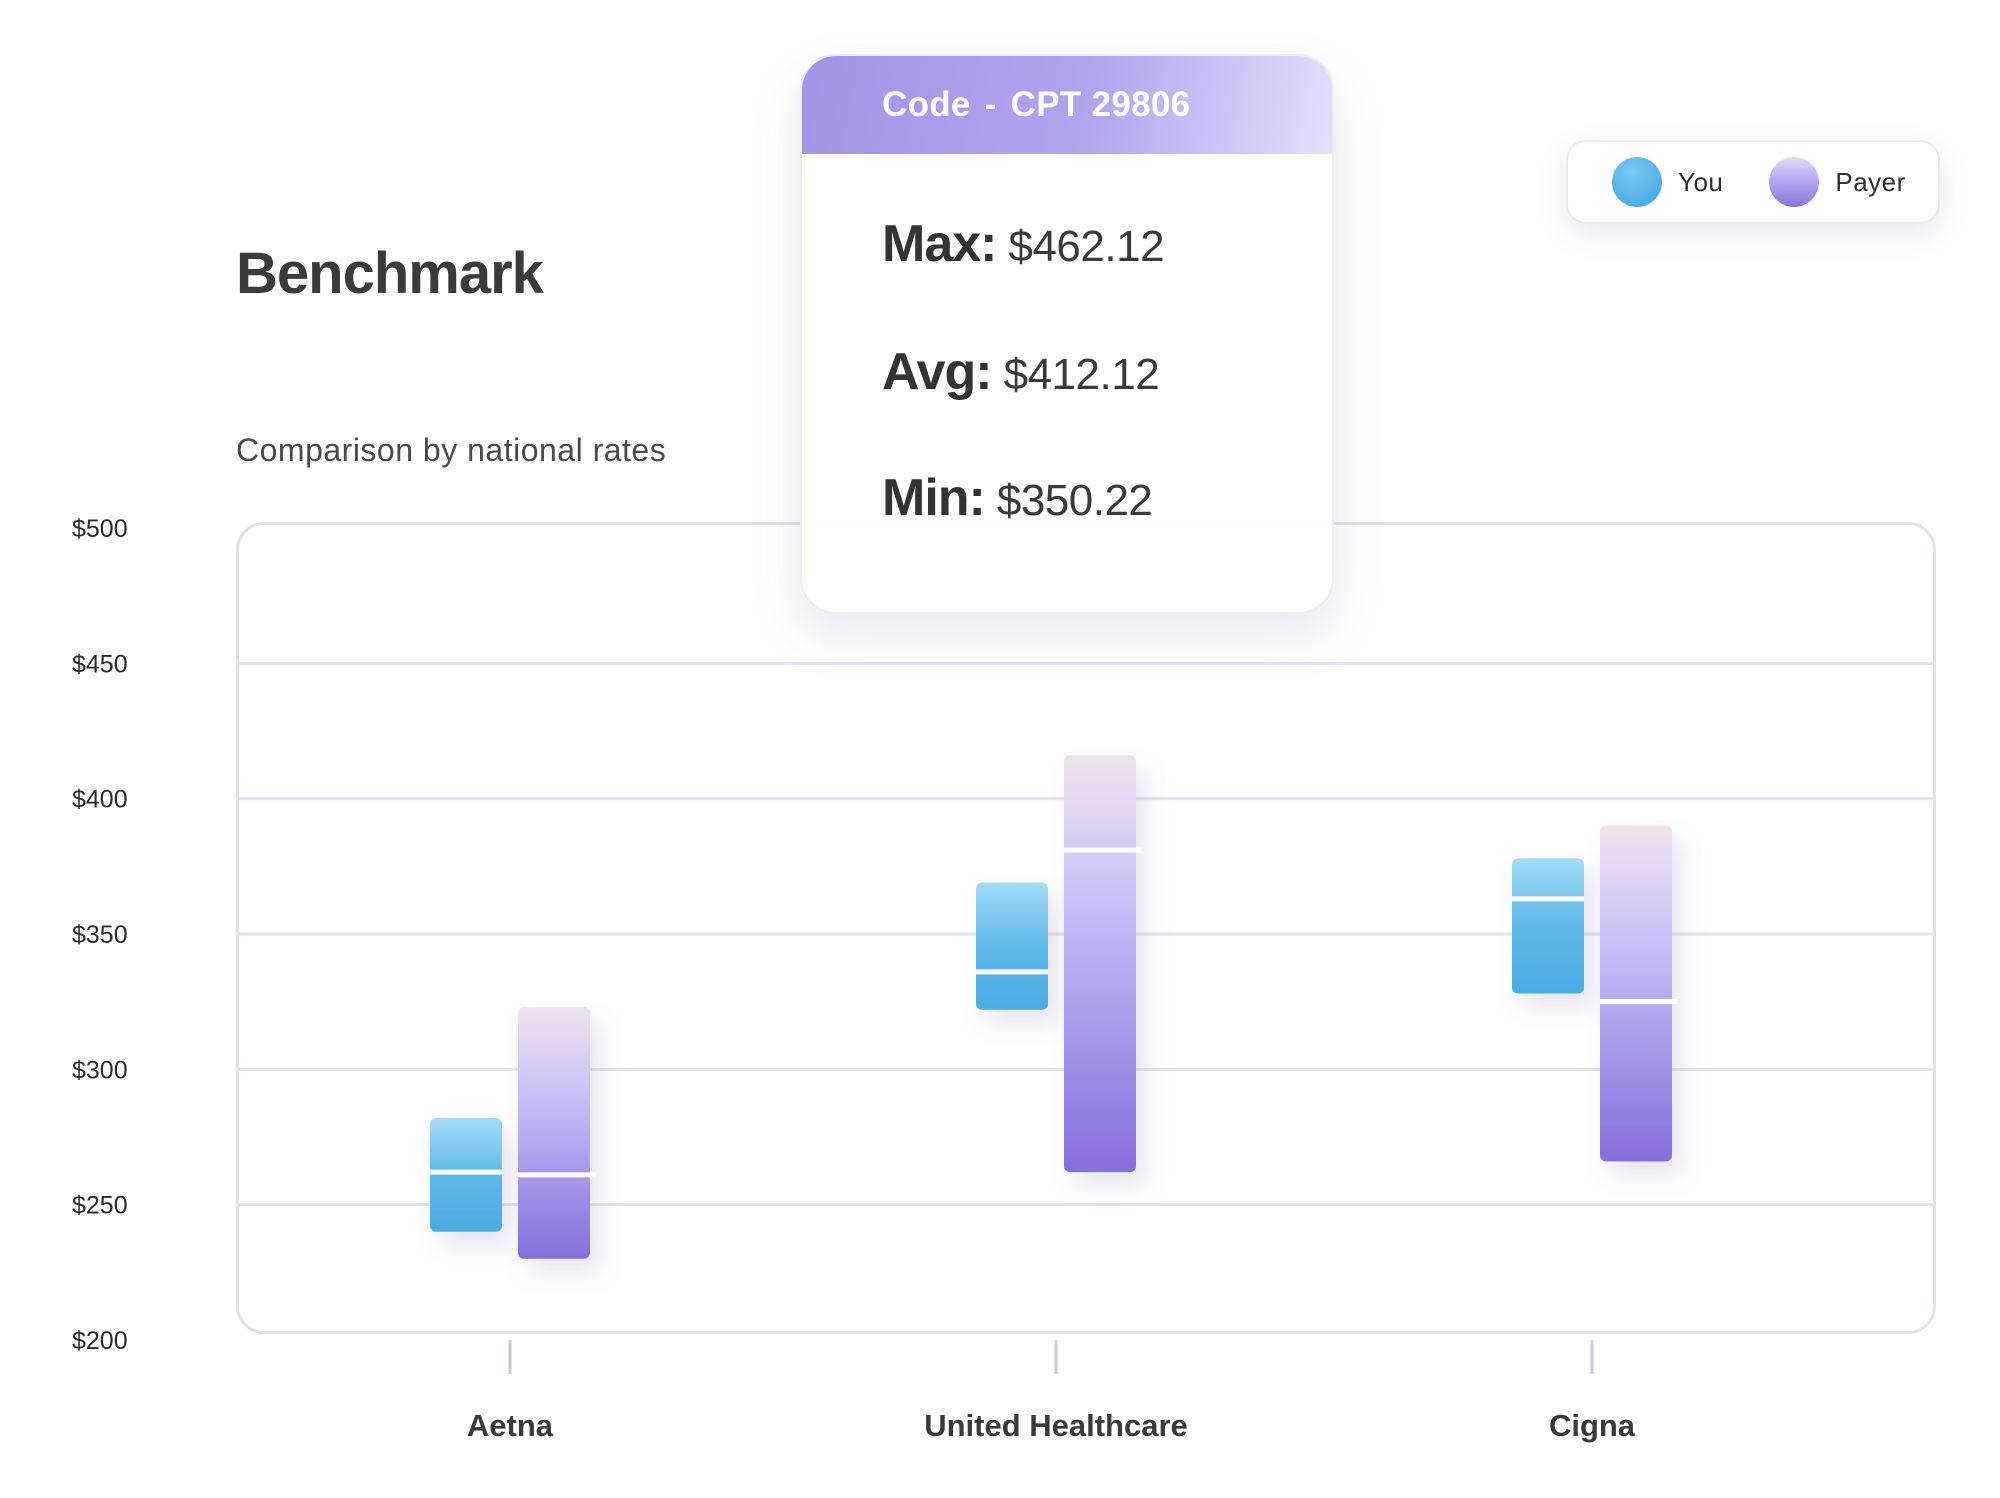 The image size is (2000, 1498). I want to click on y-tick-label: $200, so click(100, 1341).